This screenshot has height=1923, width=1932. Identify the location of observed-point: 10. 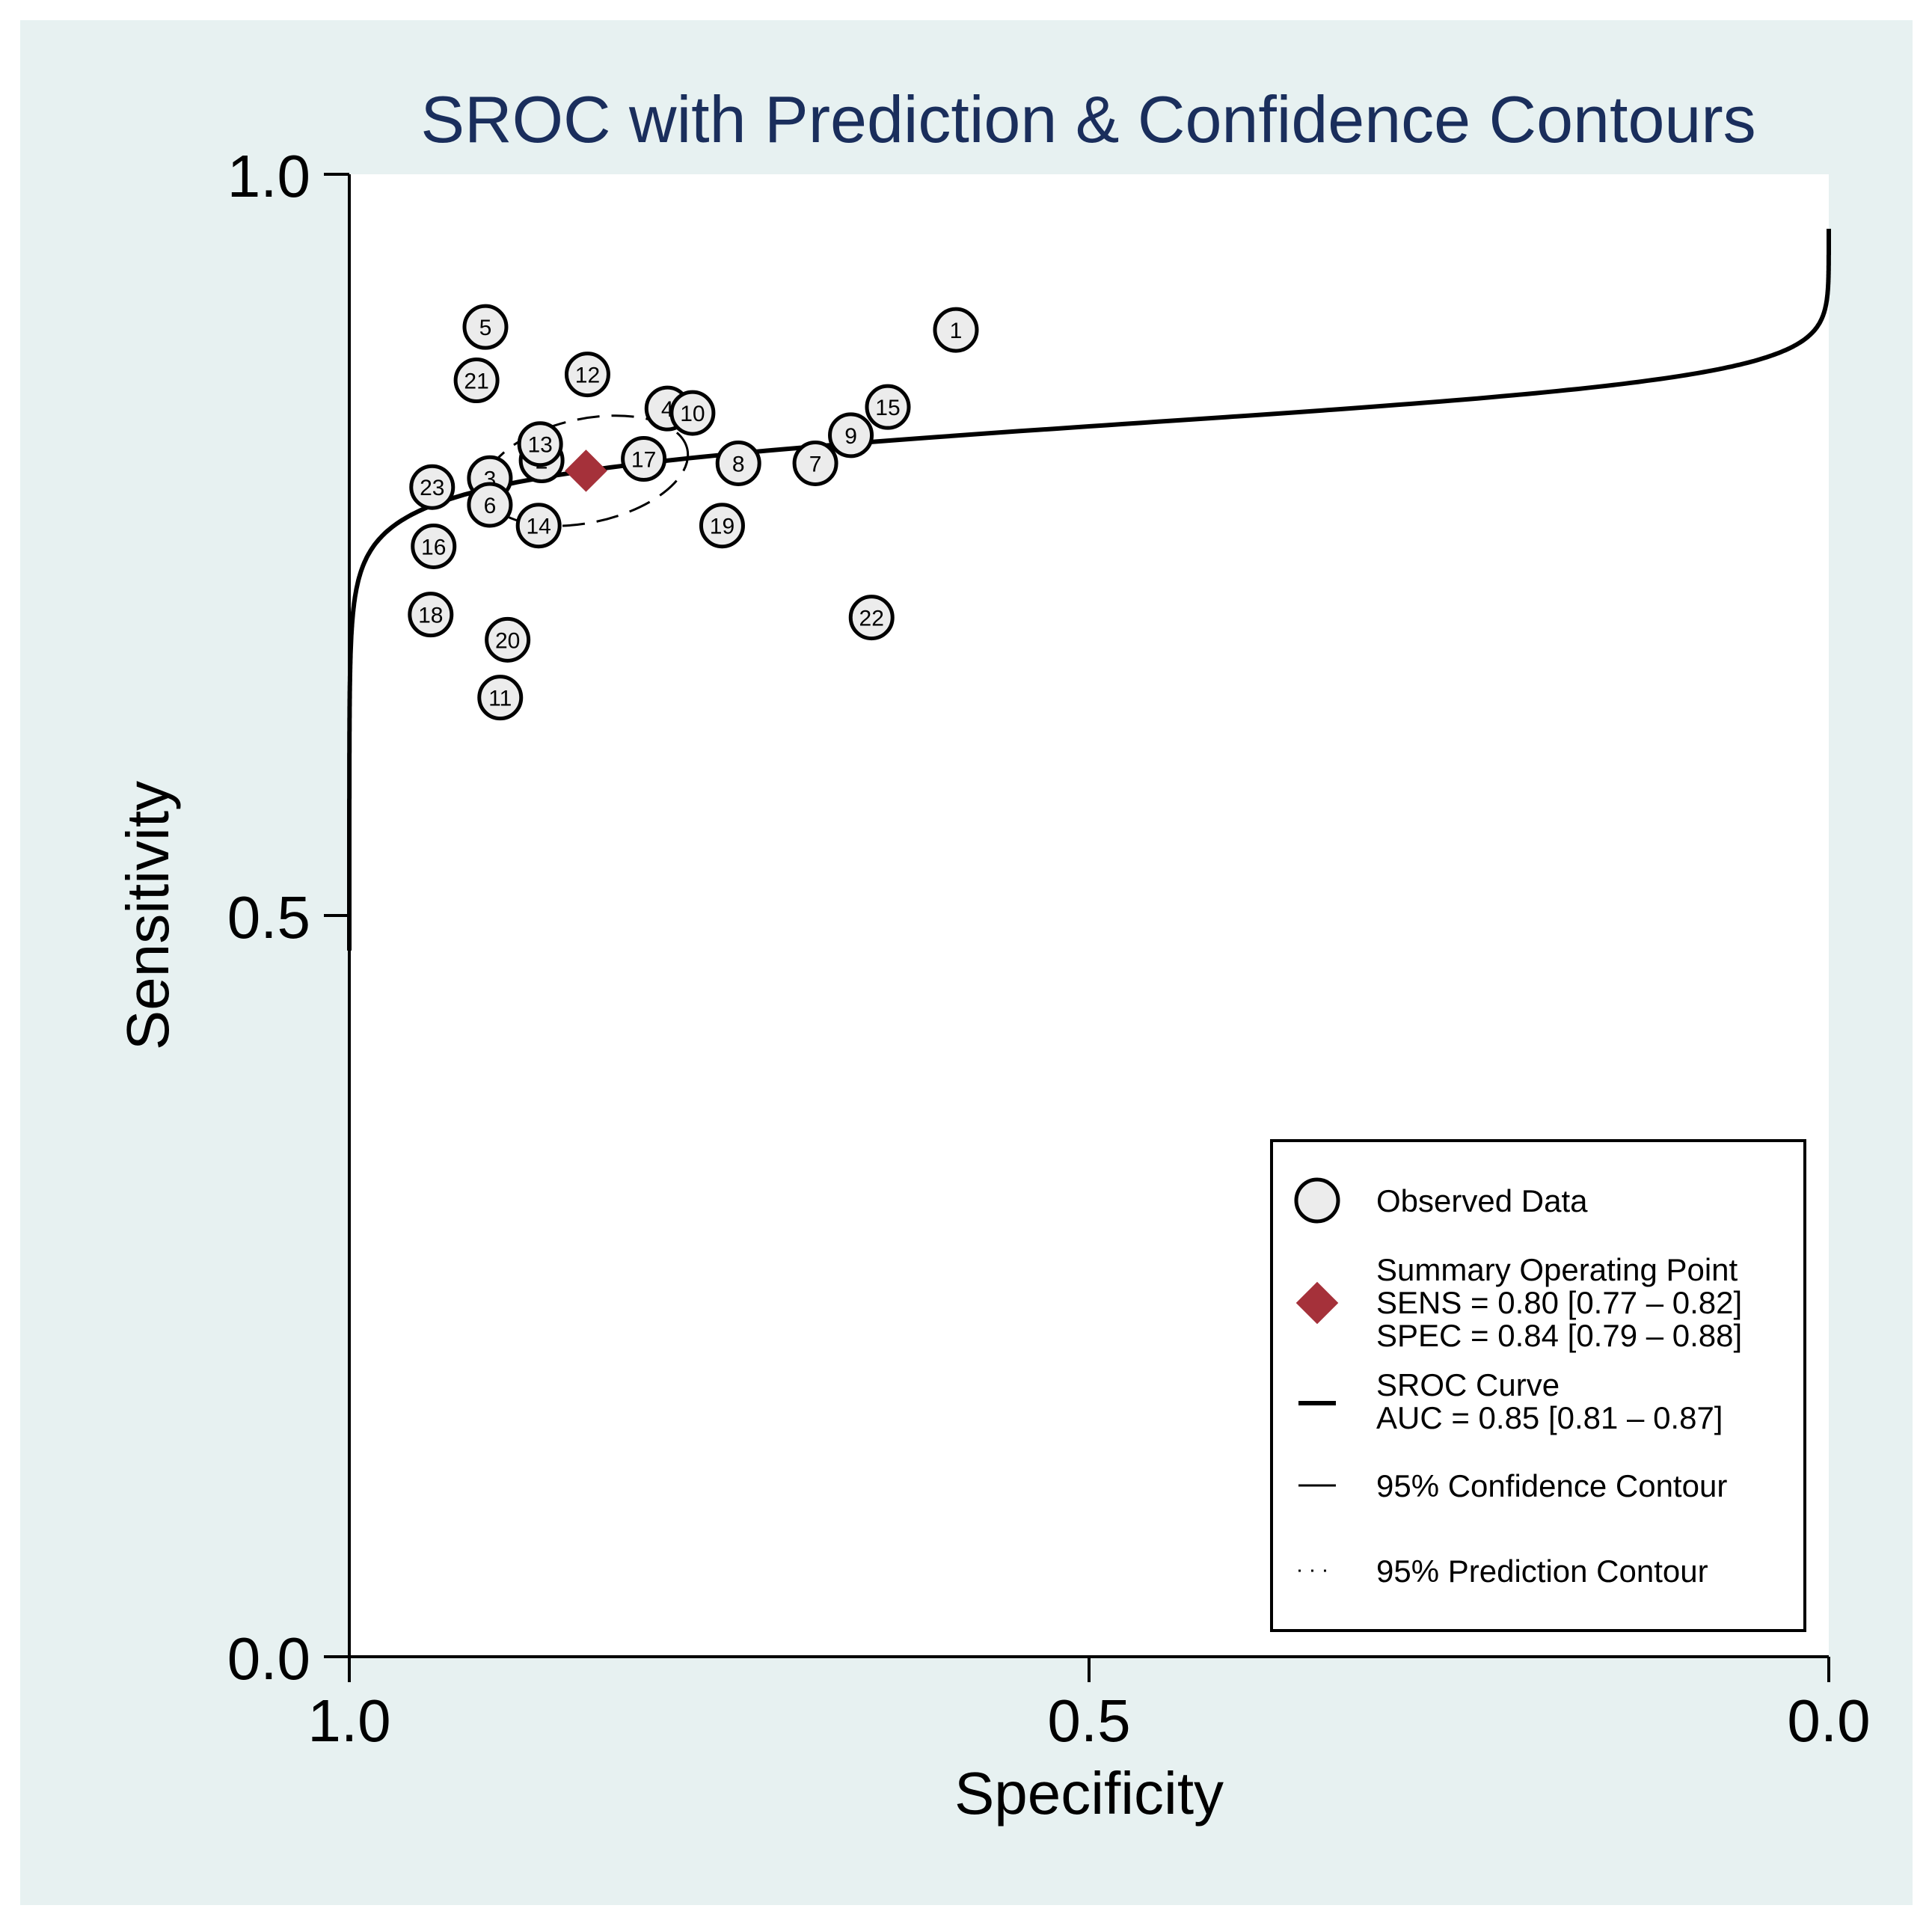
(692, 413).